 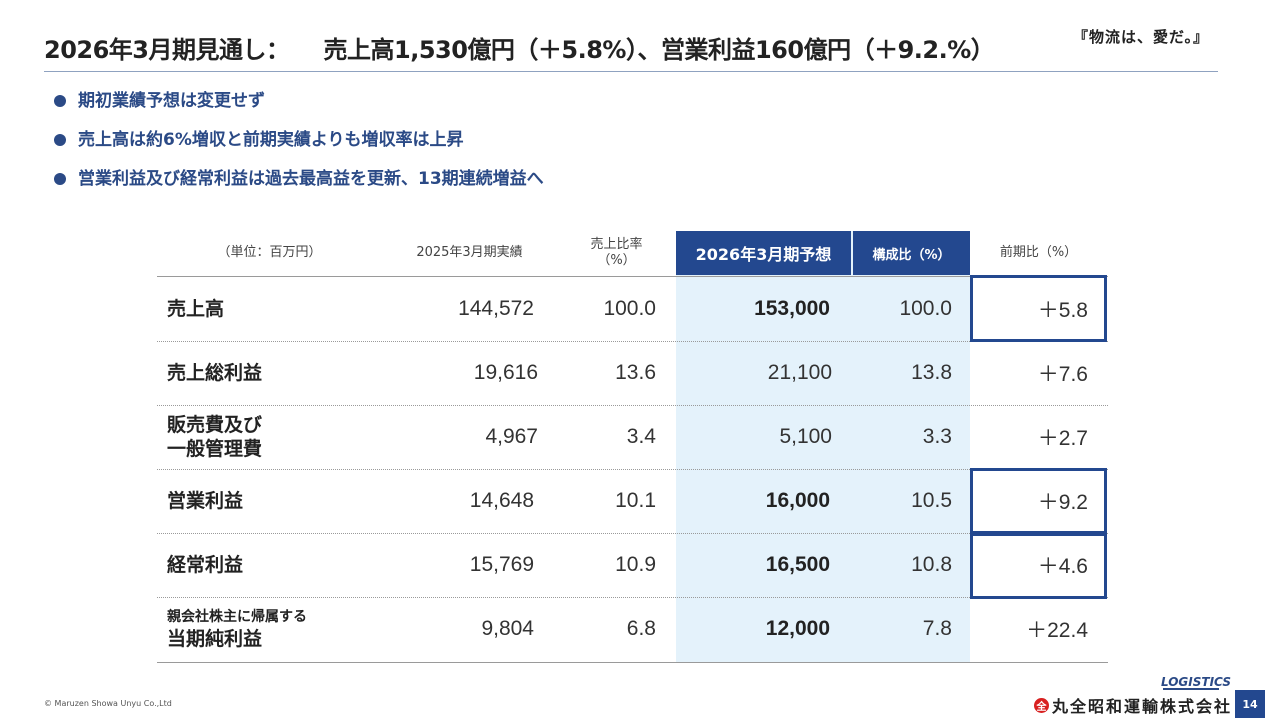 I want to click on bullet-item: 売上高は約6%増収と前期実績よりも増収率は上昇, so click(x=299, y=146).